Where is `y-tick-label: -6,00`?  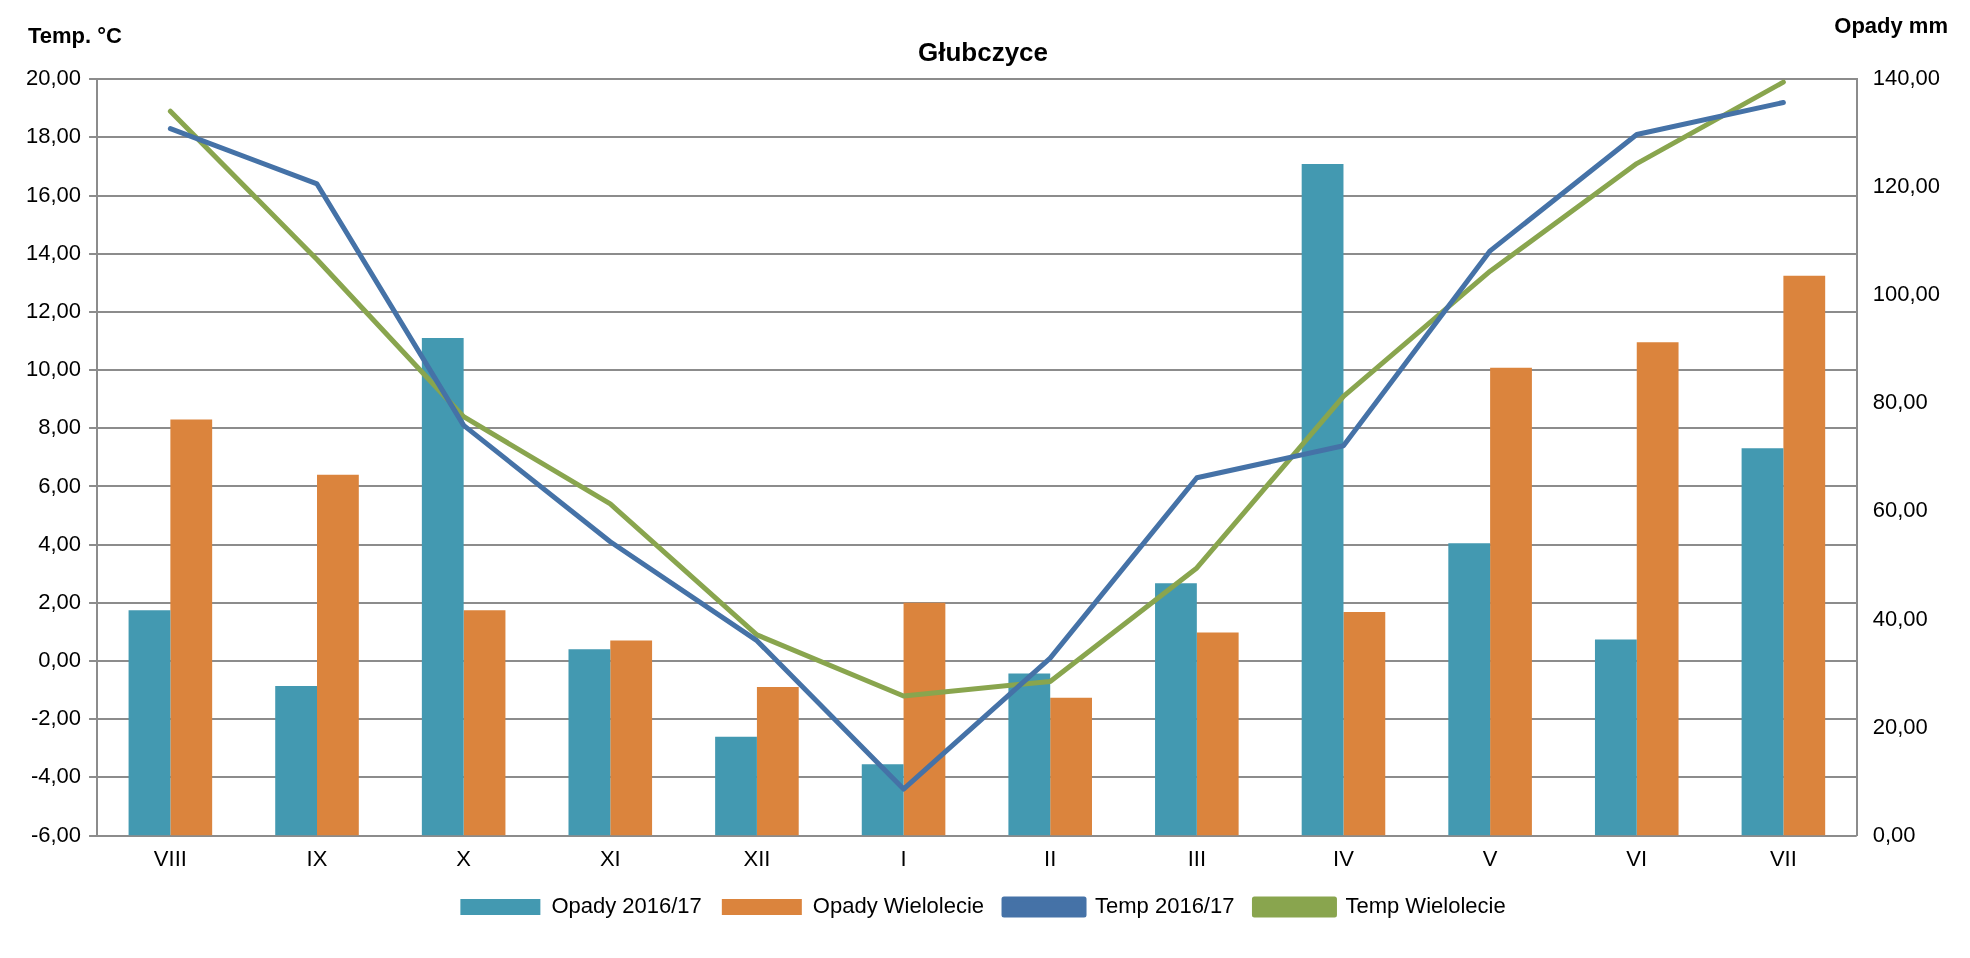 y-tick-label: -6,00 is located at coordinates (56, 834).